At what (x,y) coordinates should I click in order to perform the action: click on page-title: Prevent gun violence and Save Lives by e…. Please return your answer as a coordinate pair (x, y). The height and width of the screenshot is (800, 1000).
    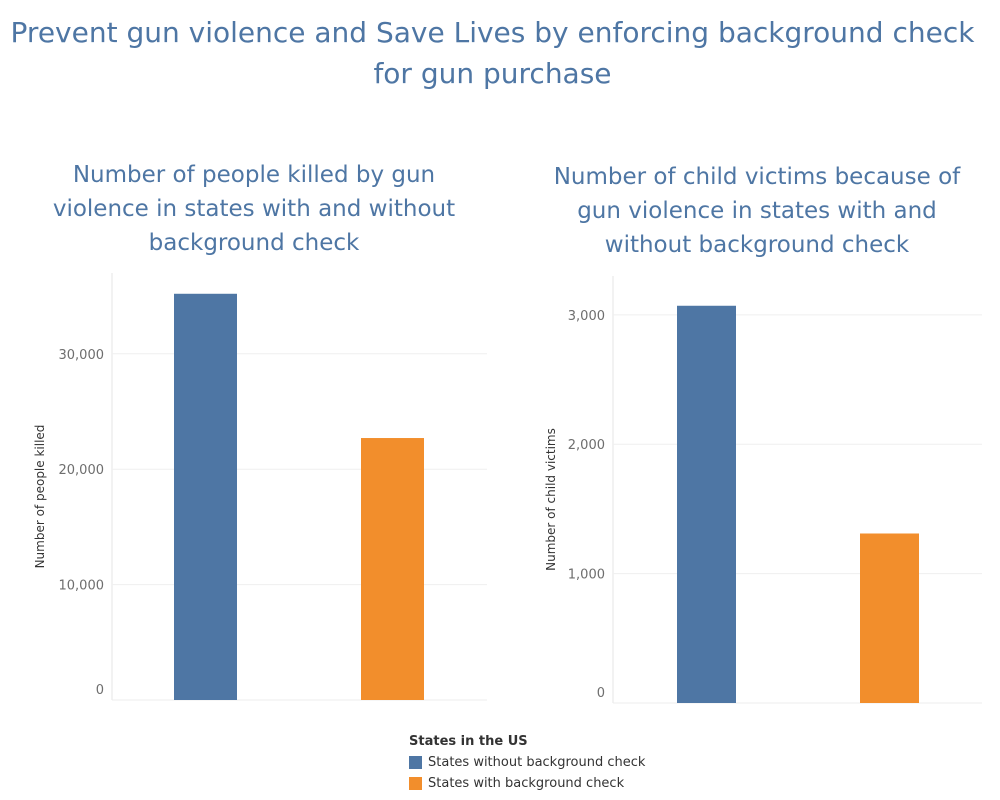
    Looking at the image, I should click on (492, 53).